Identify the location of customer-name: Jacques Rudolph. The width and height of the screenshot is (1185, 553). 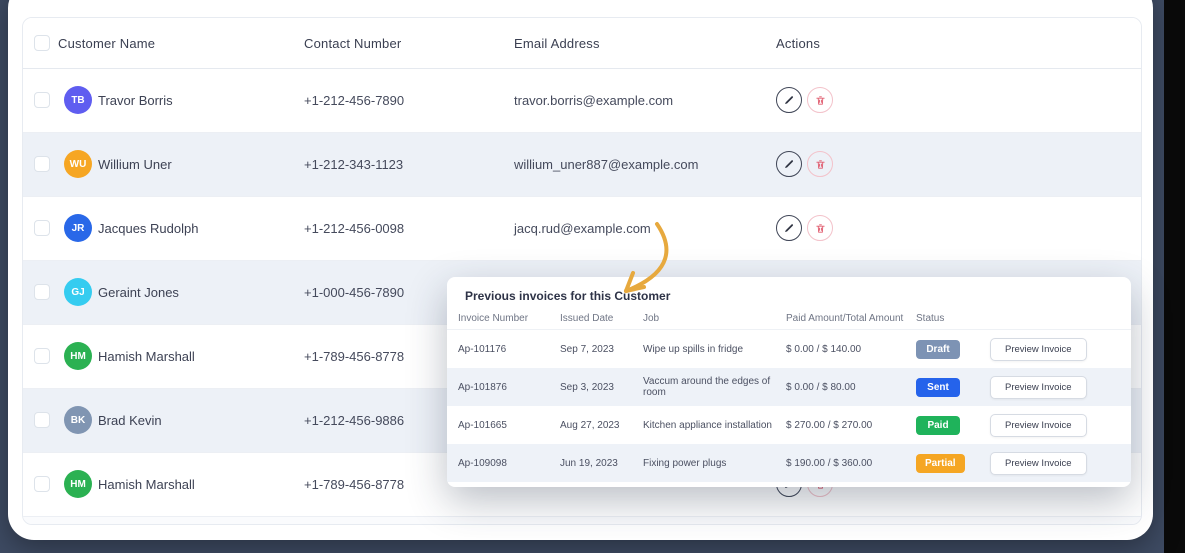
(148, 228).